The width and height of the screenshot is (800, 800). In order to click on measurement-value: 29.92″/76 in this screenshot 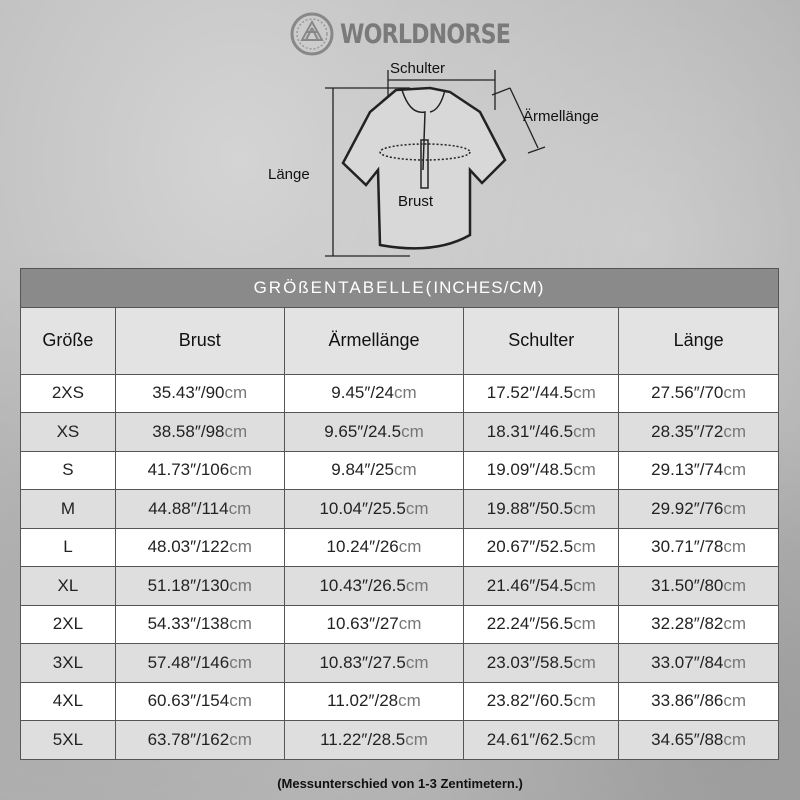, I will do `click(687, 508)`.